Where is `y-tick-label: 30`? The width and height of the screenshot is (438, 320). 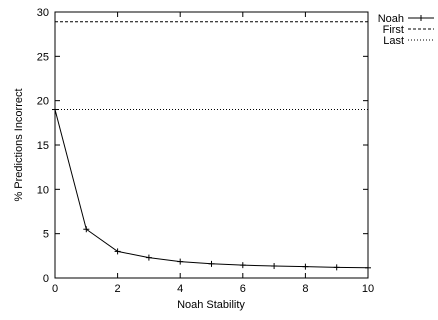
y-tick-label: 30 is located at coordinates (43, 13).